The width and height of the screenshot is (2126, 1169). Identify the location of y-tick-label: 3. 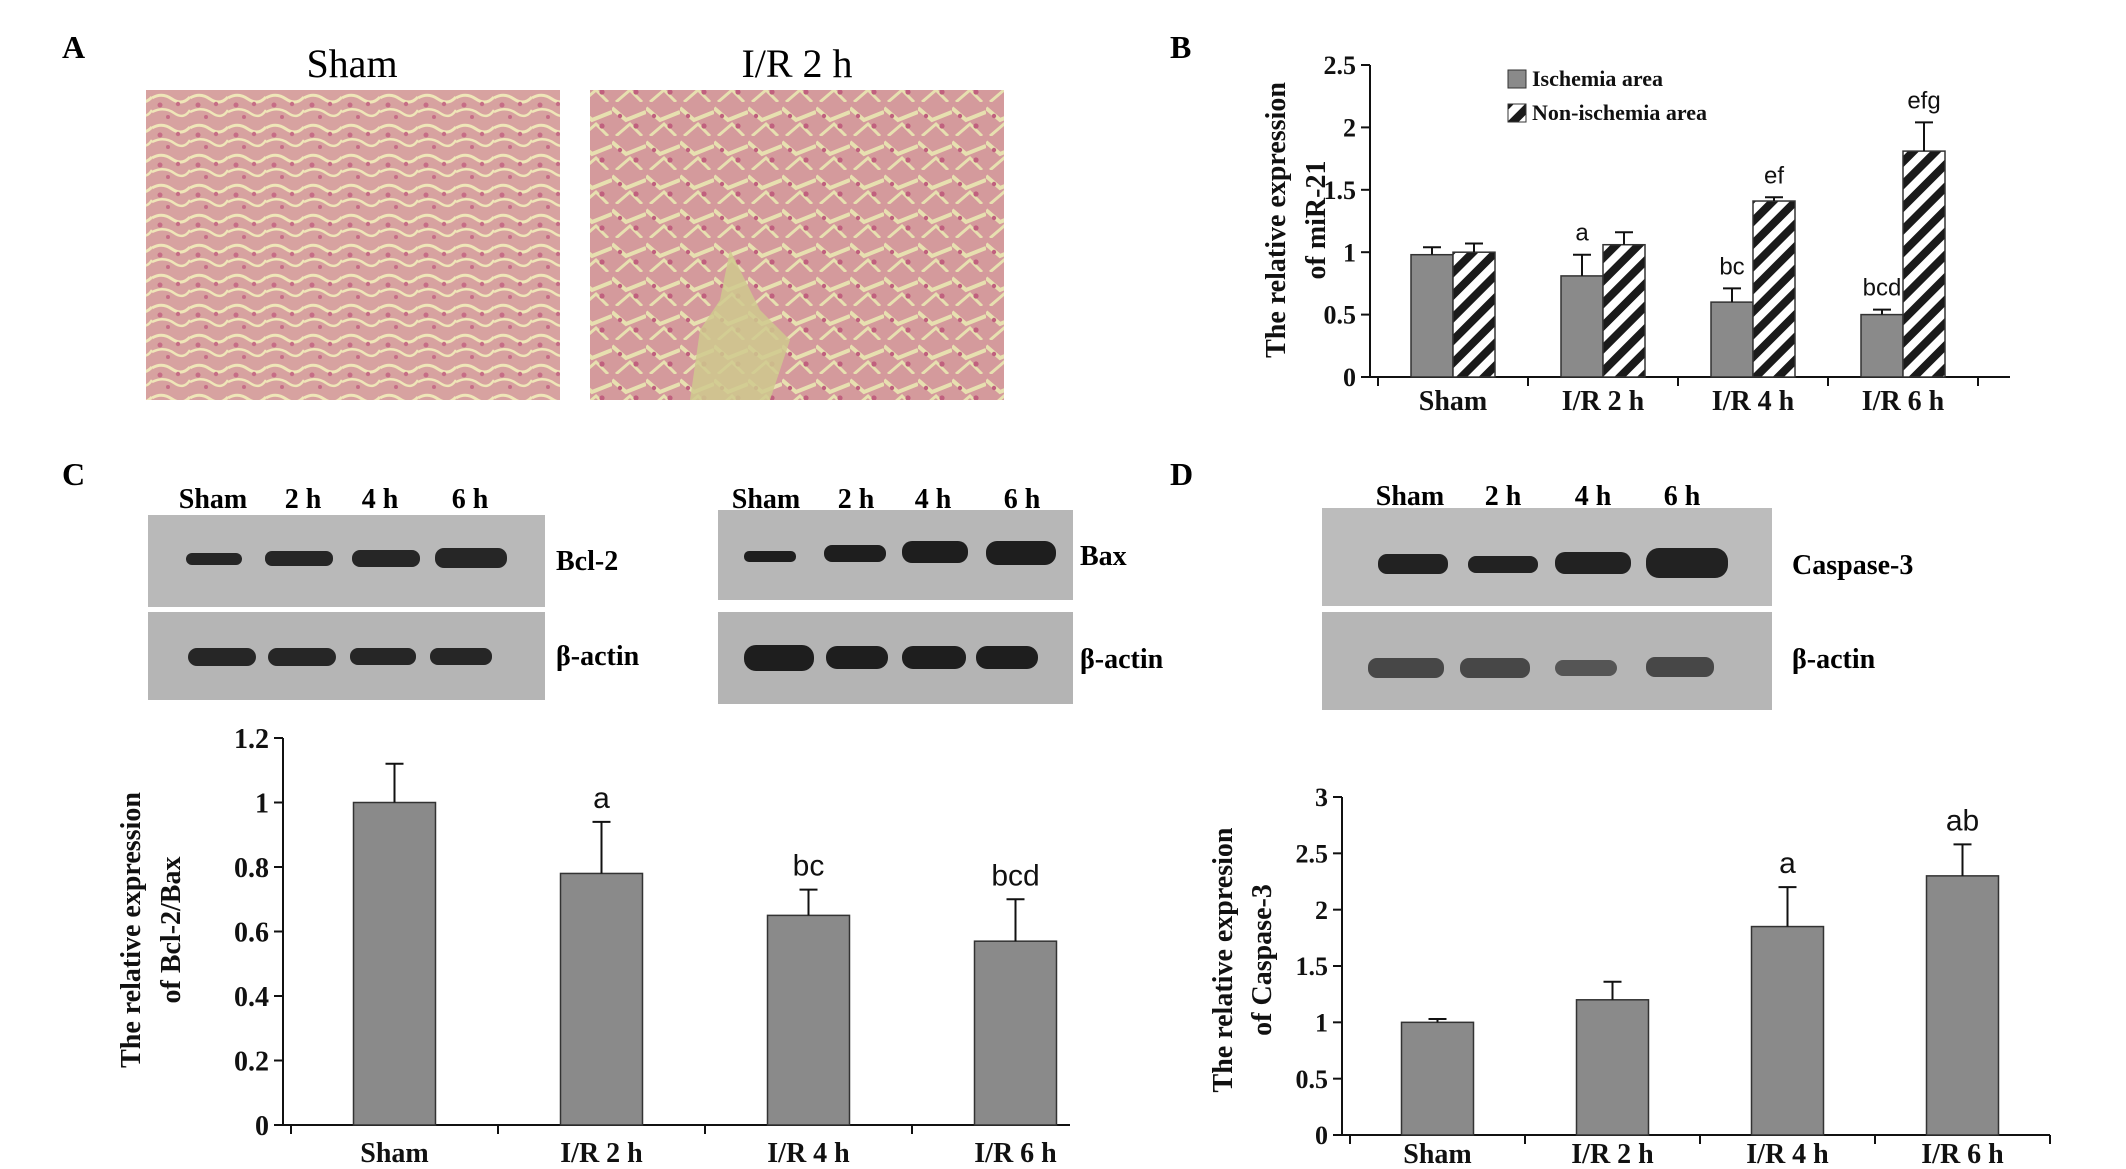
(1321, 797).